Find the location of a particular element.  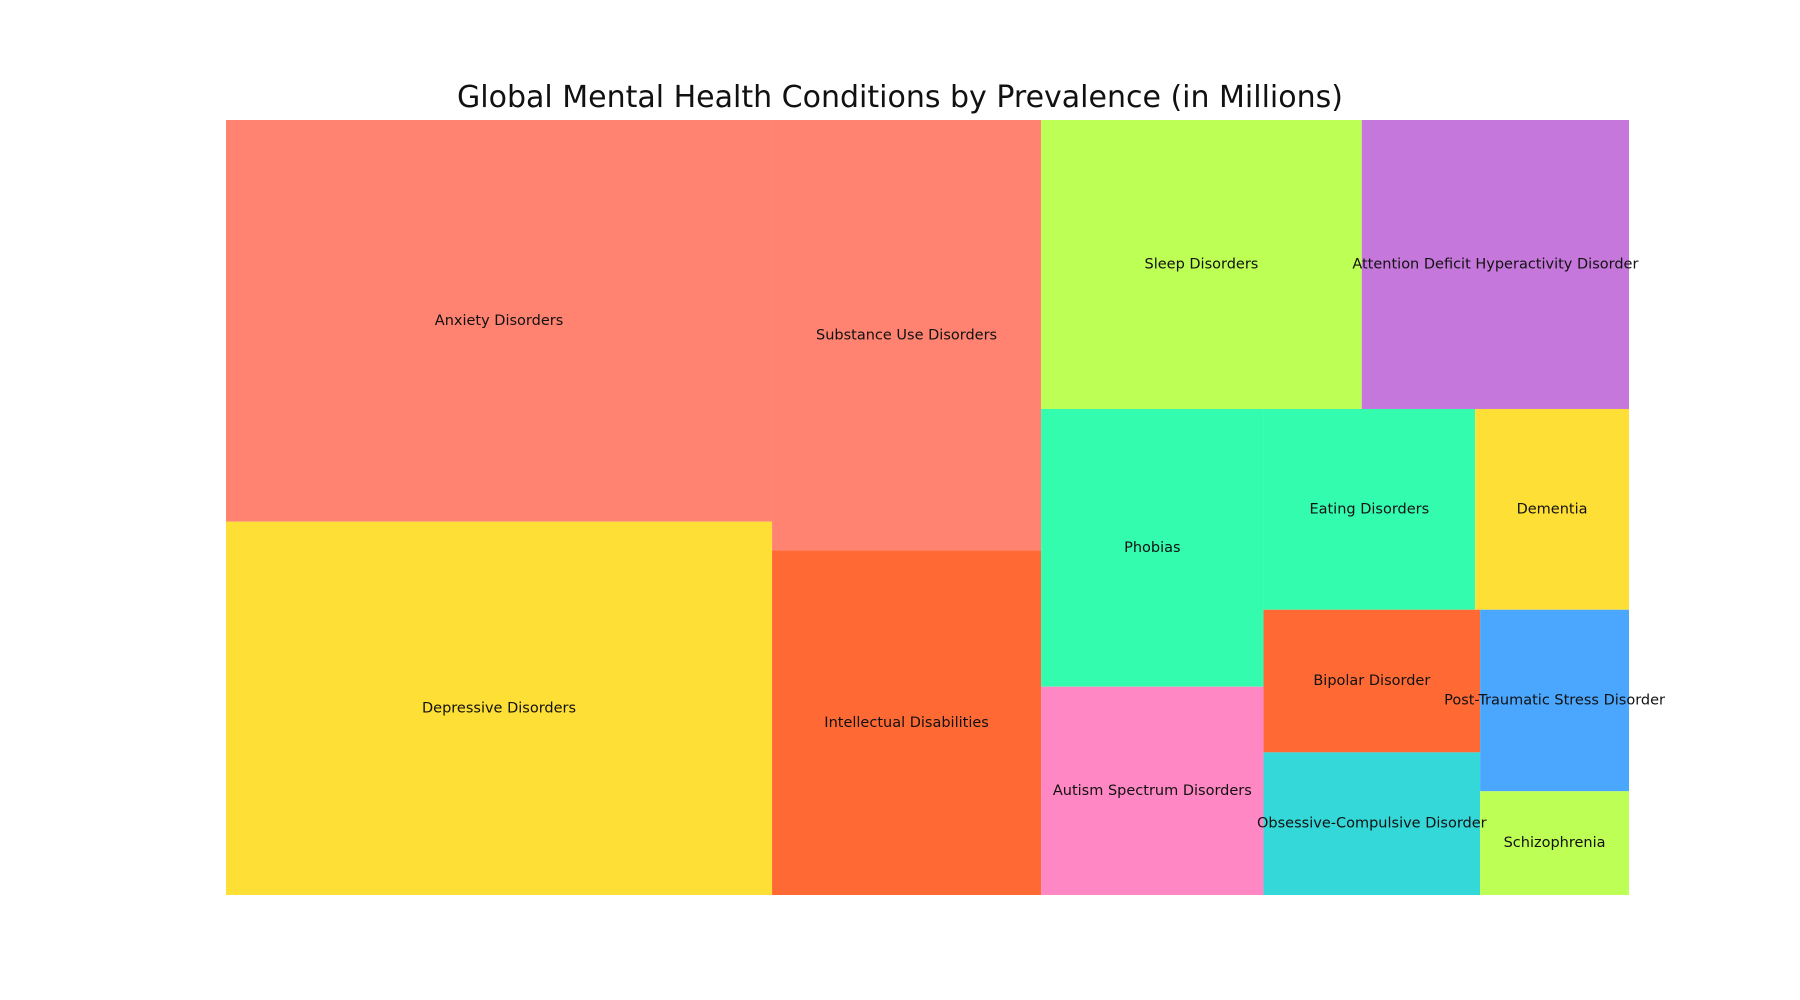

tile-schizophrenia is located at coordinates (1554, 843).